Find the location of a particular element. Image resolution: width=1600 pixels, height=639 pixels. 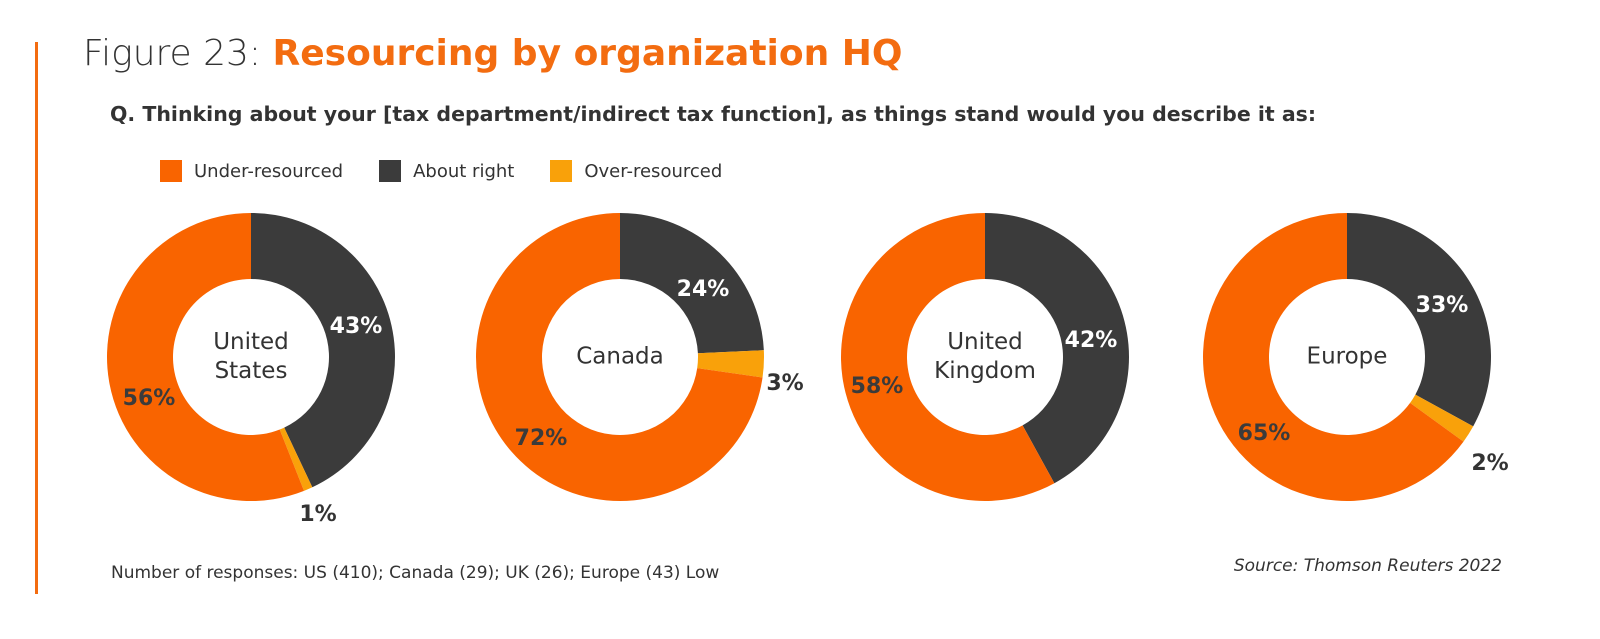

slice-europe-under is located at coordinates (1333, 357).